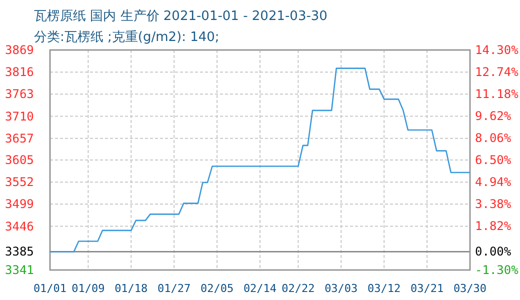 Image resolution: width=520 pixels, height=300 pixels. What do you see at coordinates (497, 94) in the screenshot?
I see `y2-tick-label: 11.18%` at bounding box center [497, 94].